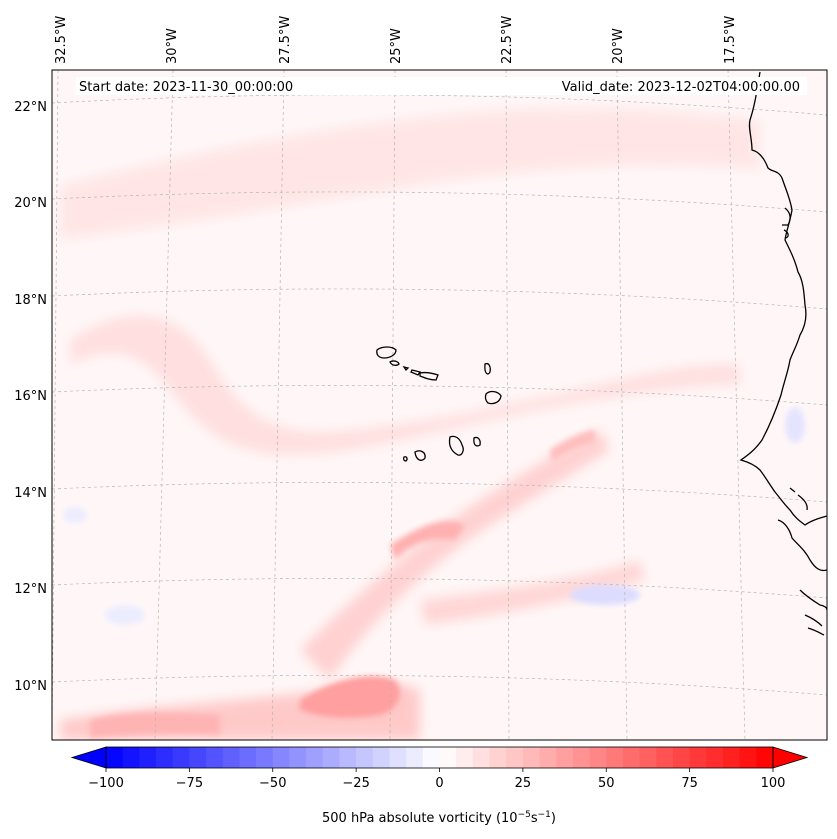 The image size is (837, 839). Describe the element at coordinates (350, 697) in the screenshot. I see `vorticity-core-south` at that location.